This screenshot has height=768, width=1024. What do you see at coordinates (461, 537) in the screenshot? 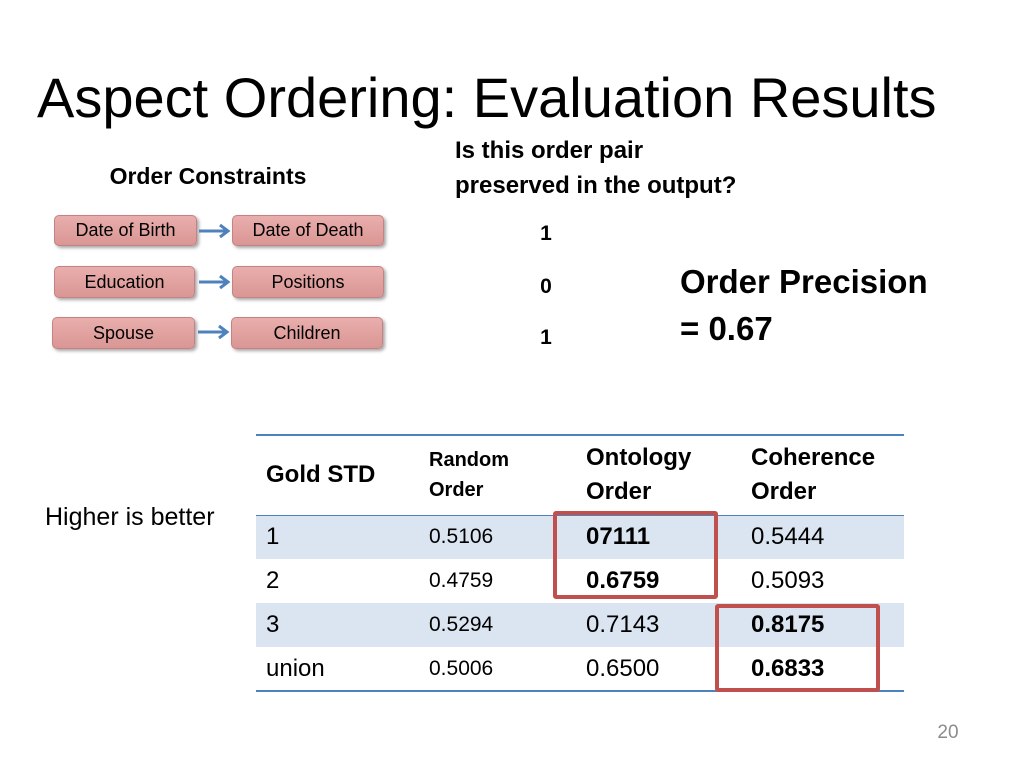
I see `cell-random-order: 0.5106` at bounding box center [461, 537].